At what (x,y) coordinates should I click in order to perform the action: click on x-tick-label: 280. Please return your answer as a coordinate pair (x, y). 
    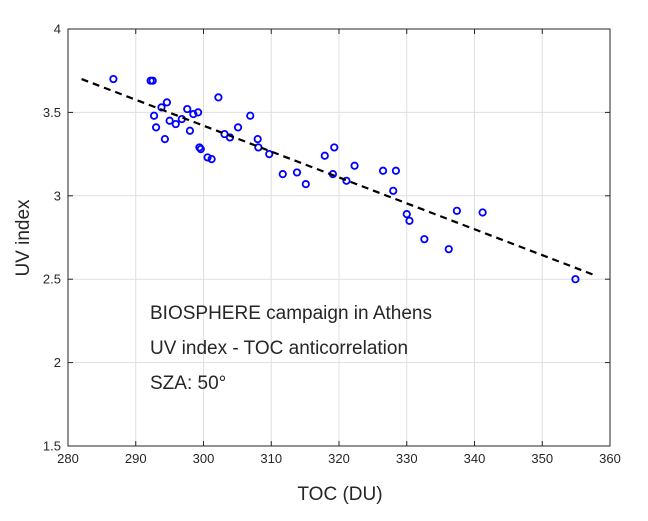
    Looking at the image, I should click on (68, 458).